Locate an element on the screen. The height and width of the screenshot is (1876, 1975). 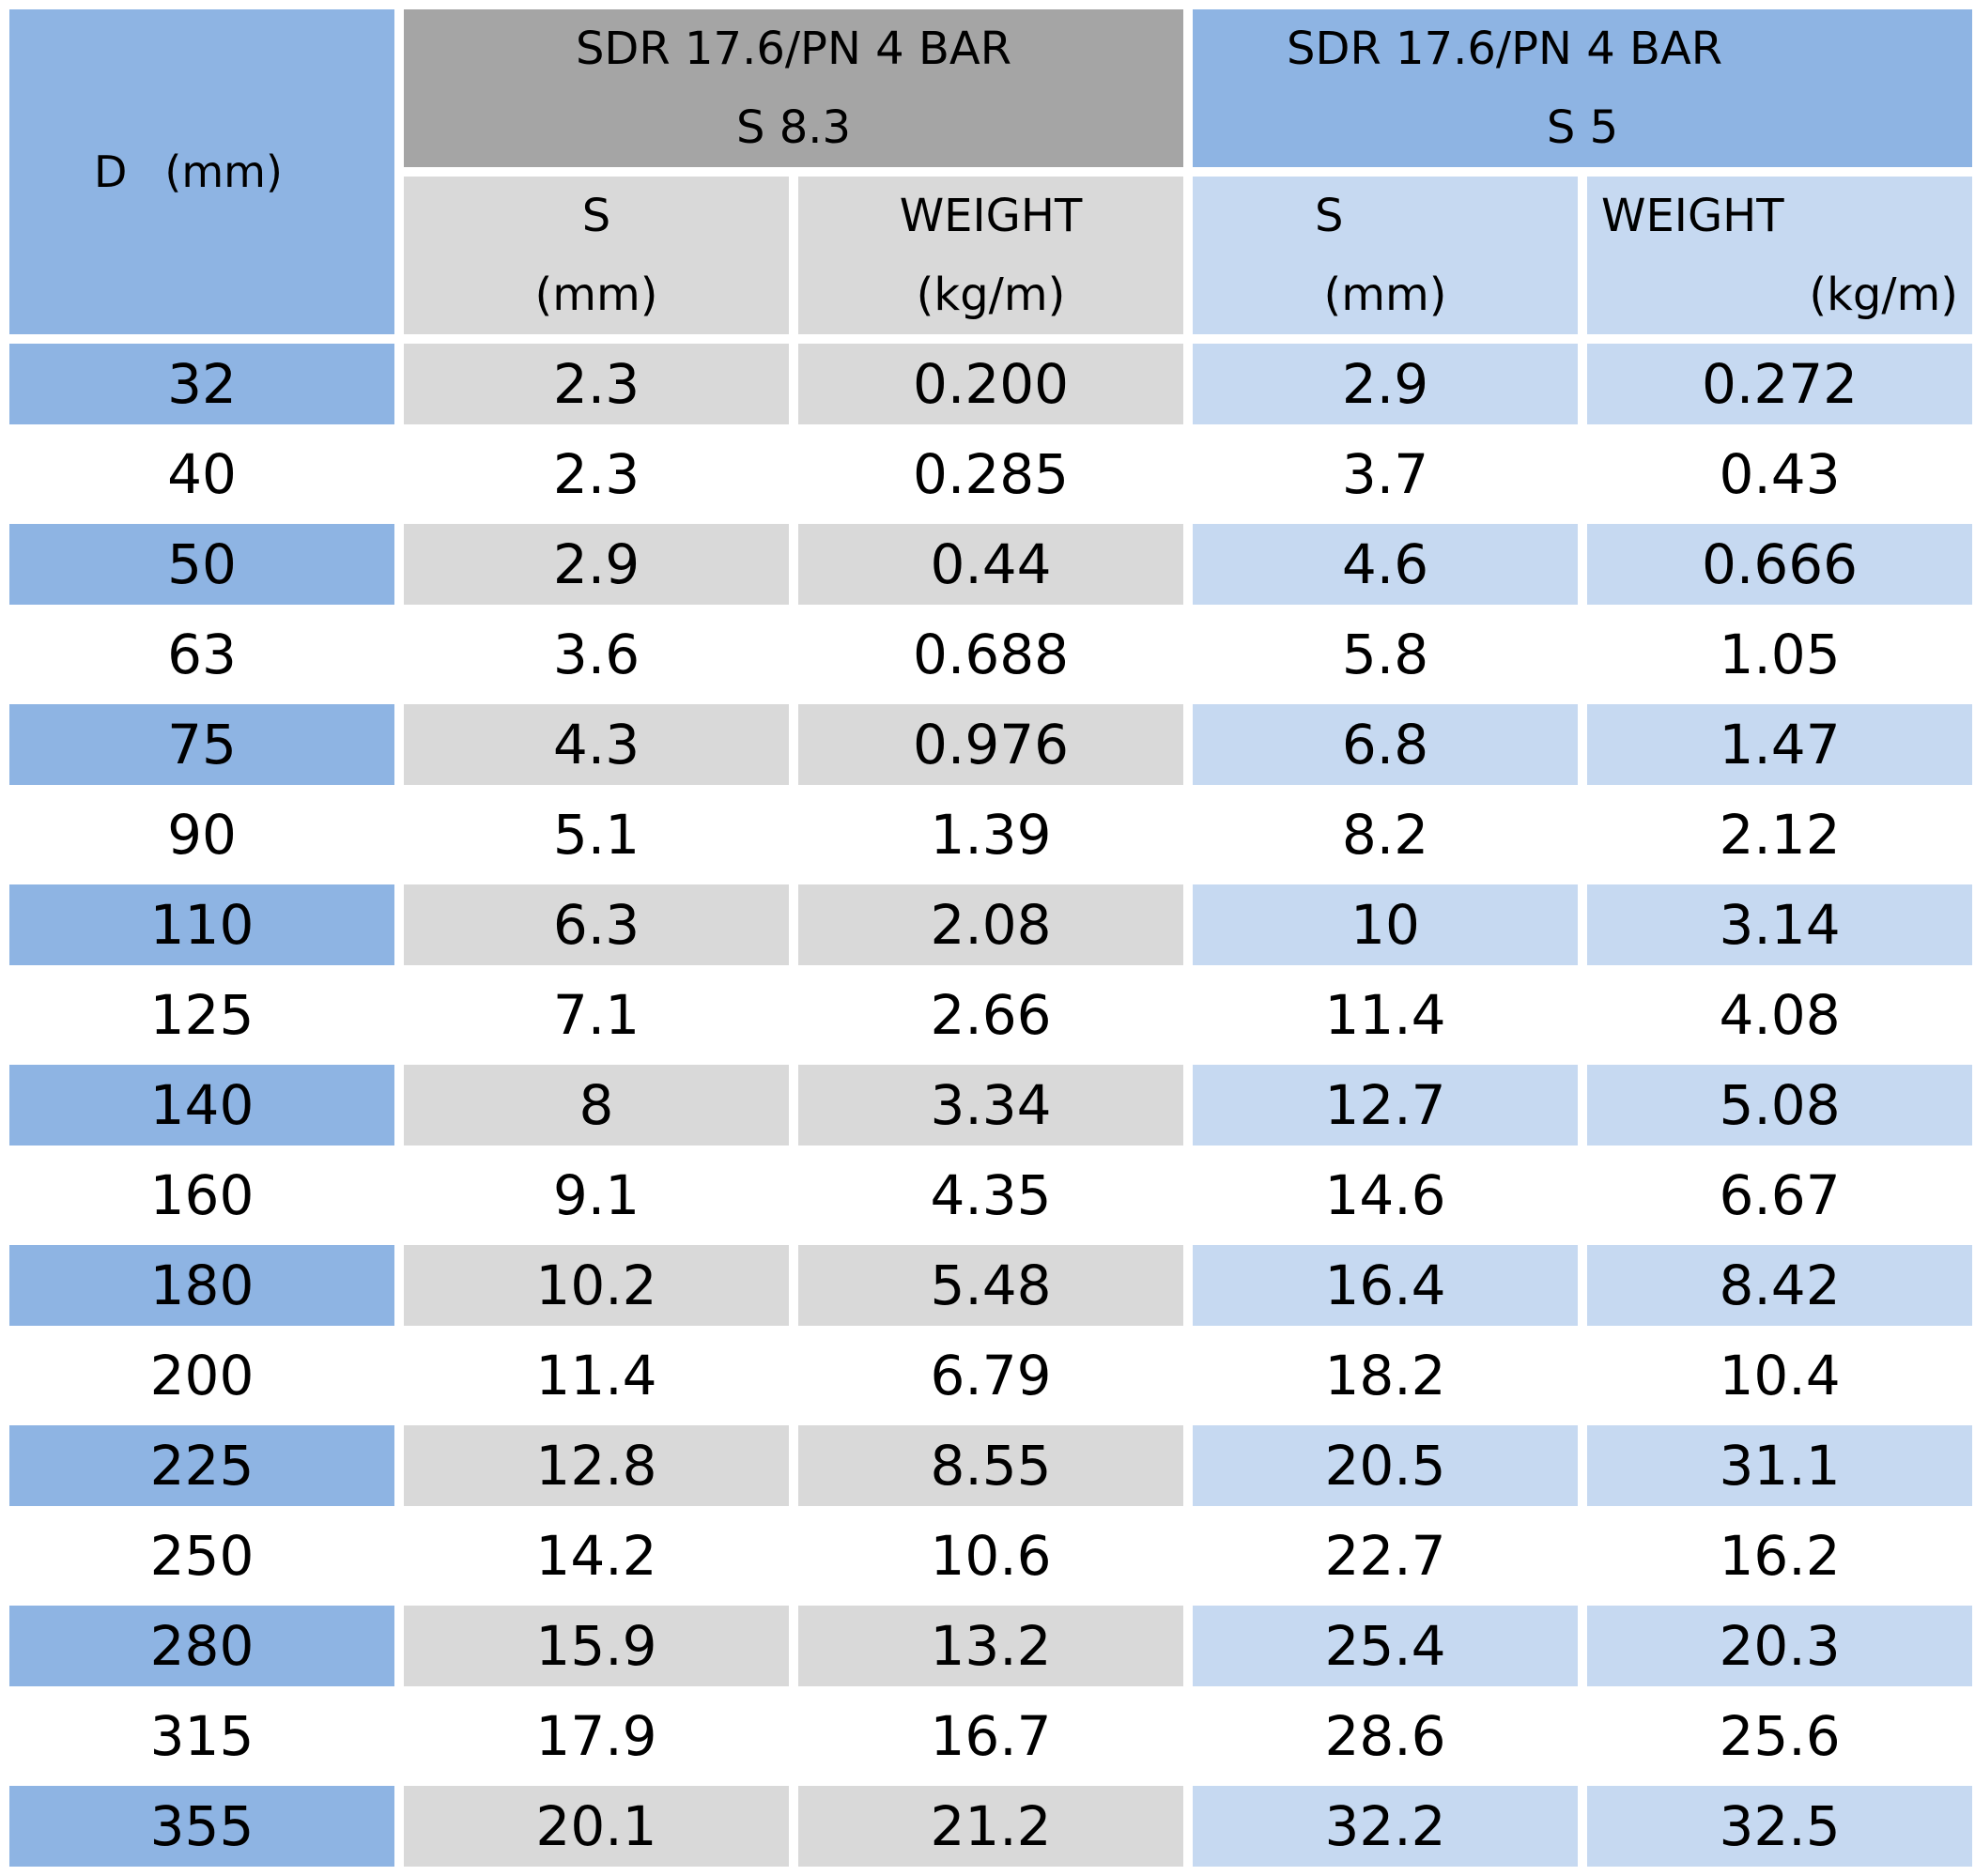
cell-weight-a: 0.285 is located at coordinates (991, 474).